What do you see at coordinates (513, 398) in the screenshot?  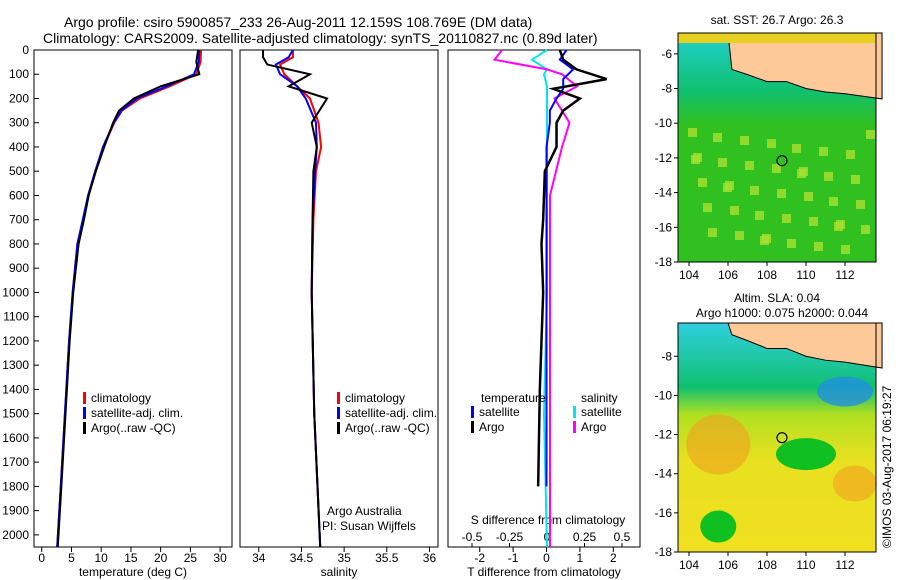 I see `legend-title: temperature` at bounding box center [513, 398].